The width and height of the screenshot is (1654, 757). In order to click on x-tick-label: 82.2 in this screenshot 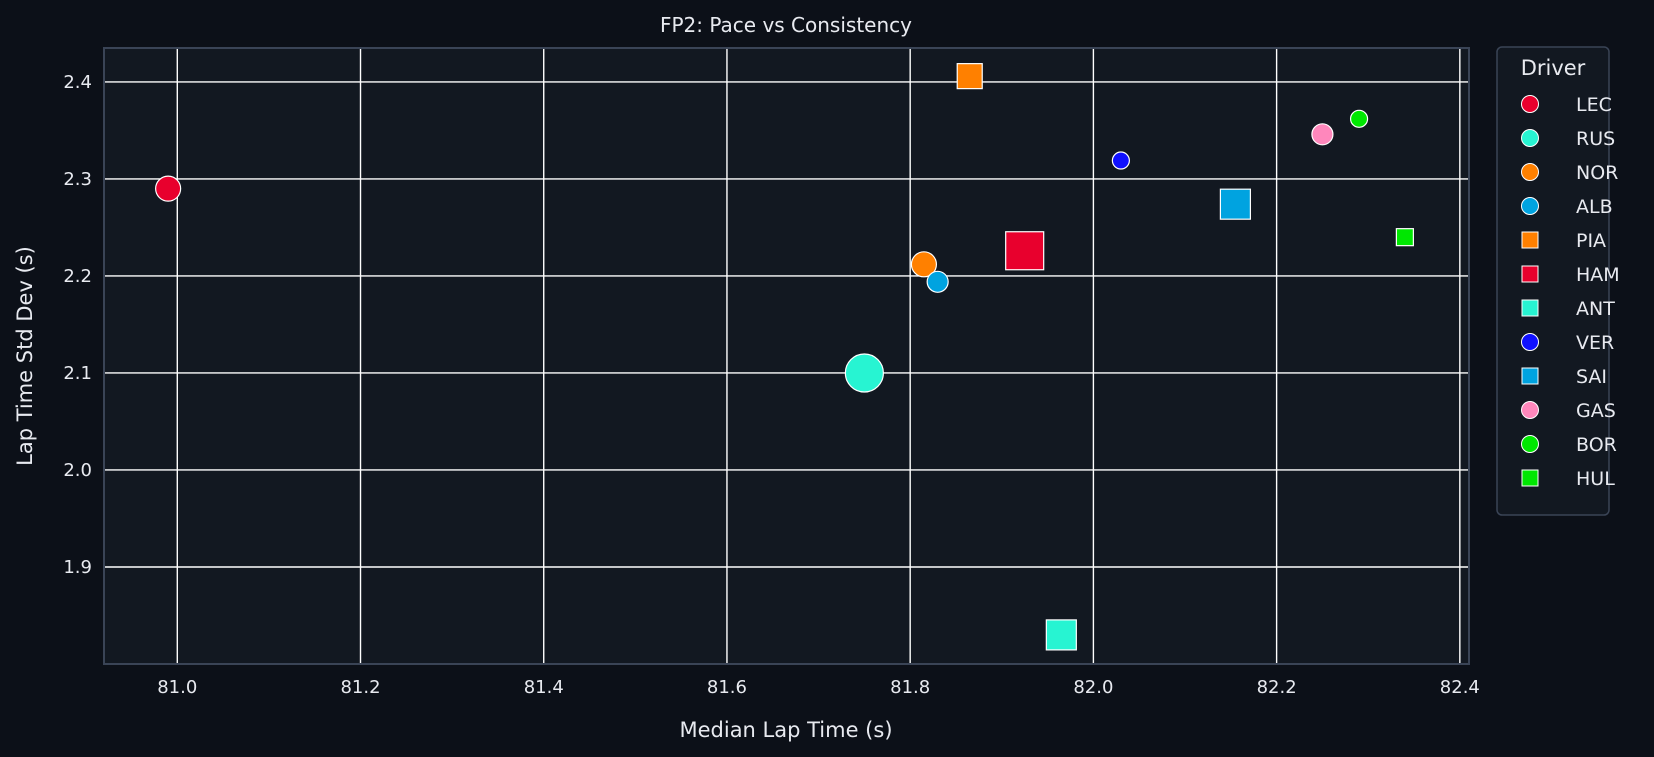, I will do `click(1277, 687)`.